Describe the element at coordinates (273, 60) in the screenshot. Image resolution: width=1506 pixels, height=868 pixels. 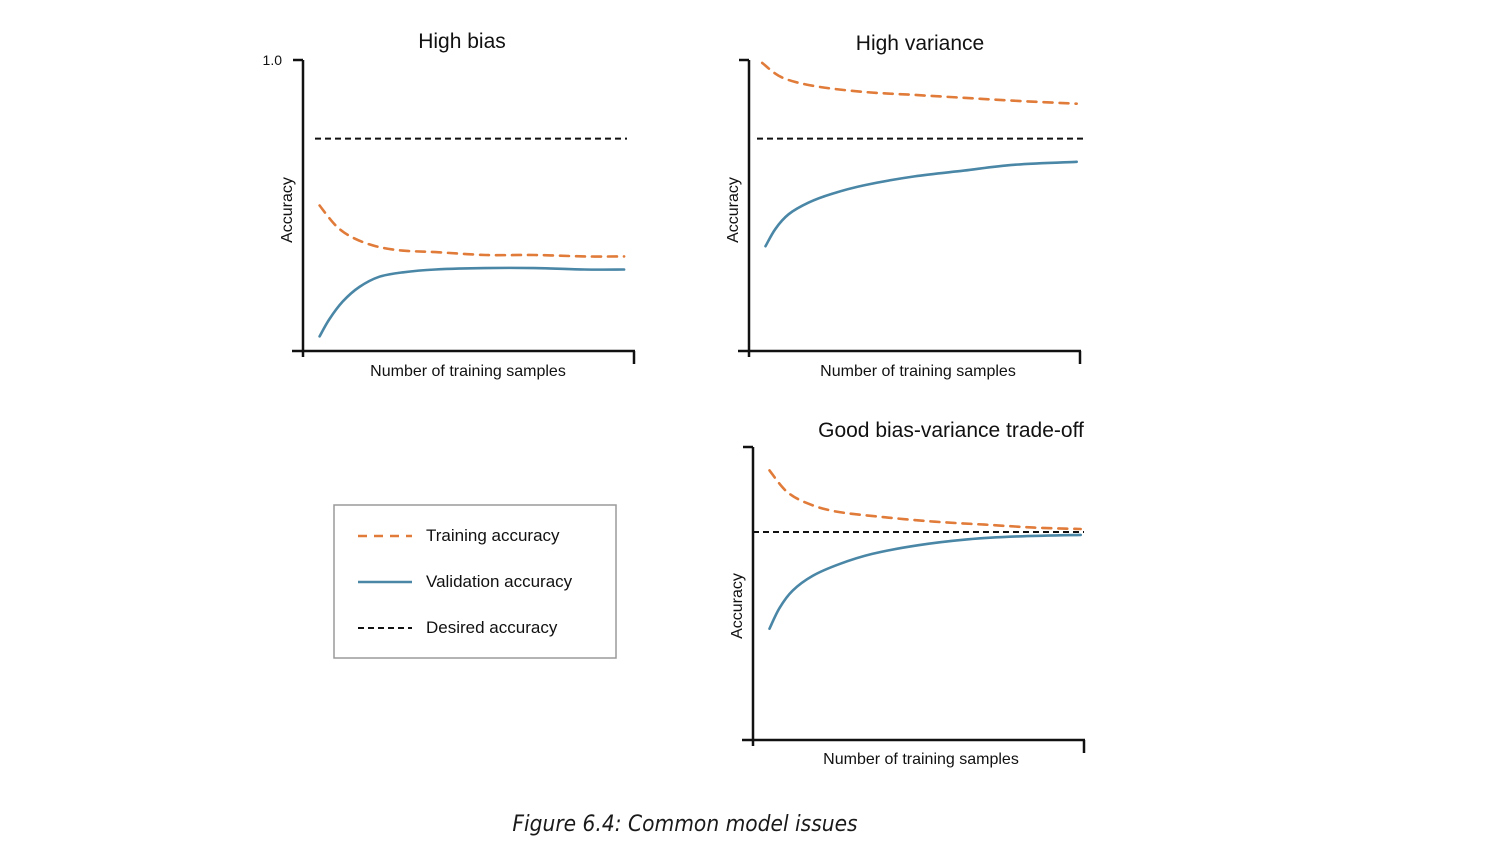
I see `y-tick-label: 1.0` at that location.